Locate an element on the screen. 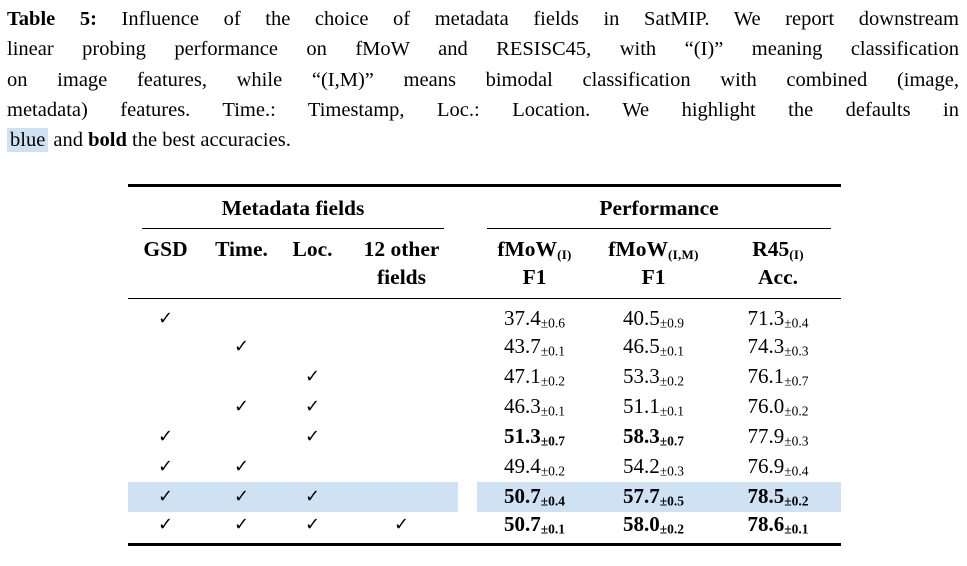 This screenshot has height=566, width=967. value-mean: 51.3 is located at coordinates (522, 435).